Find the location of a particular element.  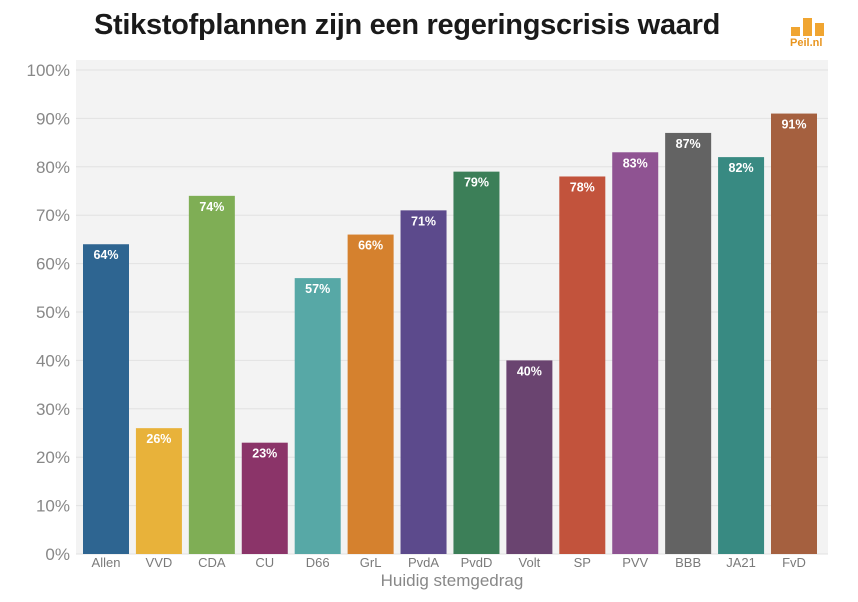

y-tick-label: 10% is located at coordinates (53, 506).